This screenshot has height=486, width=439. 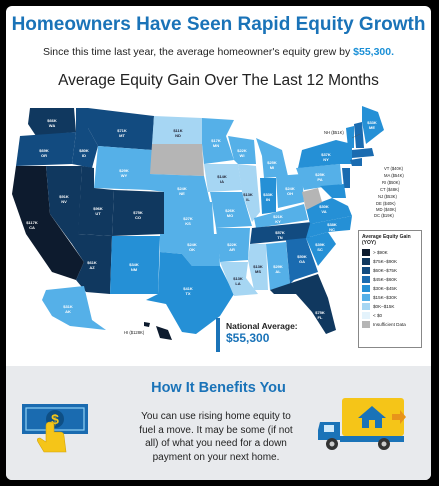 I want to click on state-code-ne: NE, so click(x=182, y=193).